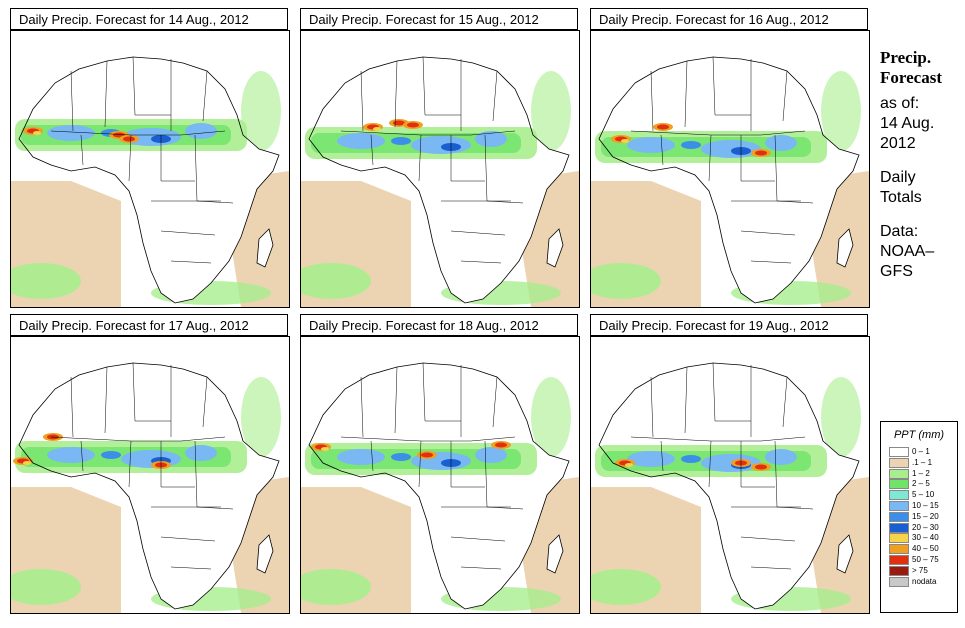  What do you see at coordinates (439, 19) in the screenshot?
I see `panel-title: Daily Precip. Forecast for 15 Aug., 2012` at bounding box center [439, 19].